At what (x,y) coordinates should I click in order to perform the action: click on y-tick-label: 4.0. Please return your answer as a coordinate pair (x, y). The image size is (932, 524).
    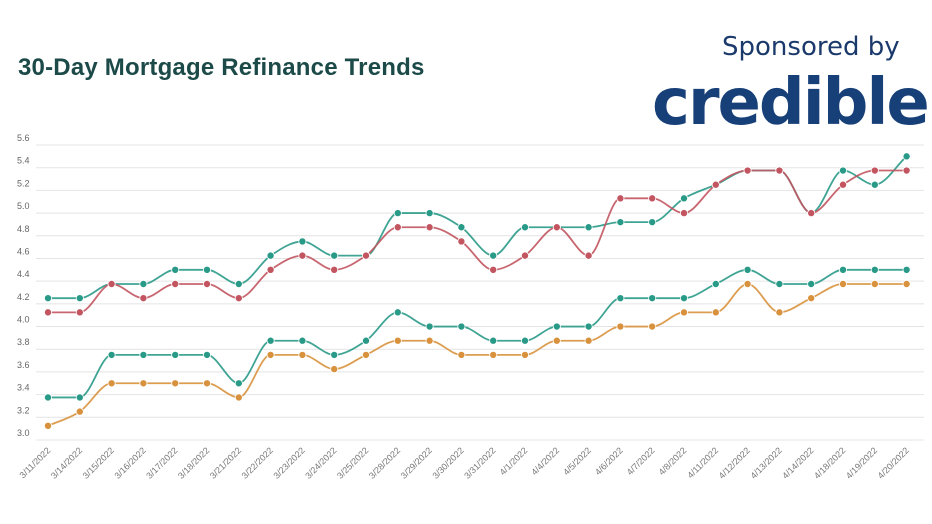
    Looking at the image, I should click on (23, 320).